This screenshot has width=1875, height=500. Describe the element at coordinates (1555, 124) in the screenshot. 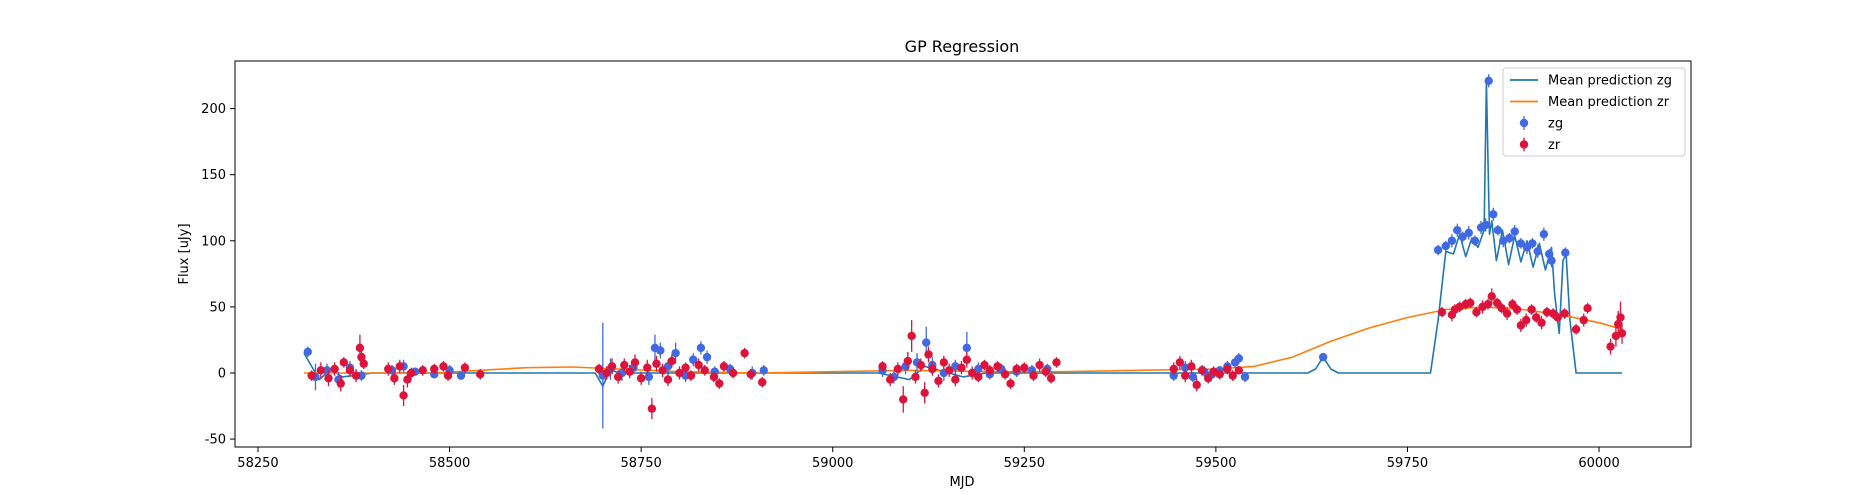

I see `legend-label-zg: zg` at that location.